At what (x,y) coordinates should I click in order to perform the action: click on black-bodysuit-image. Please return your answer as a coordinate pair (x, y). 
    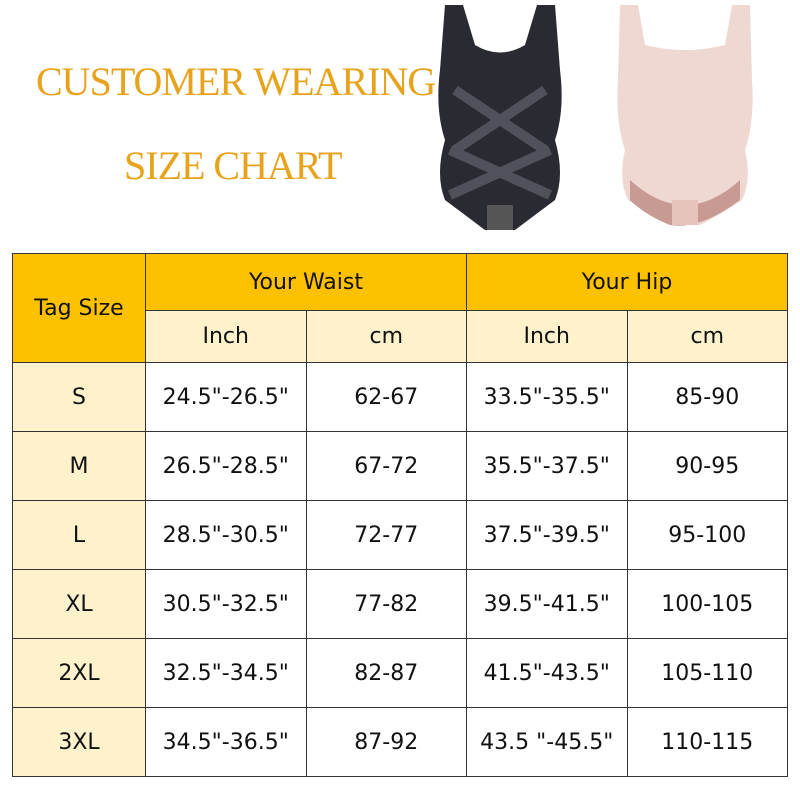
    Looking at the image, I should click on (500, 117).